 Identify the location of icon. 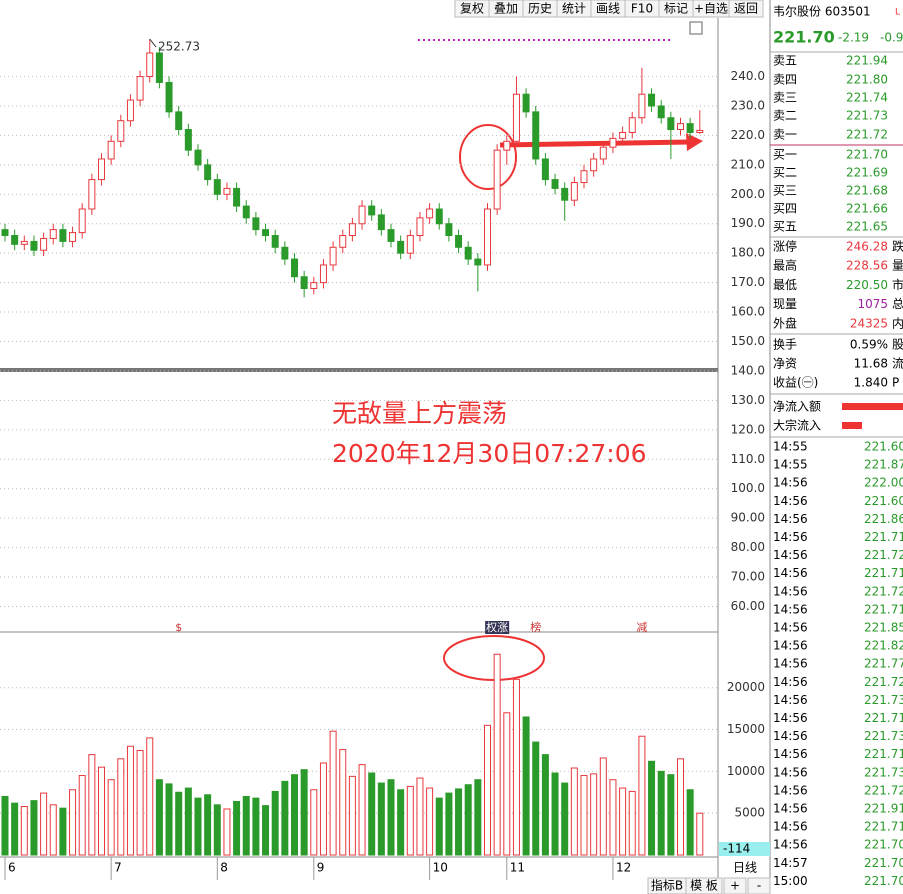
(696, 28).